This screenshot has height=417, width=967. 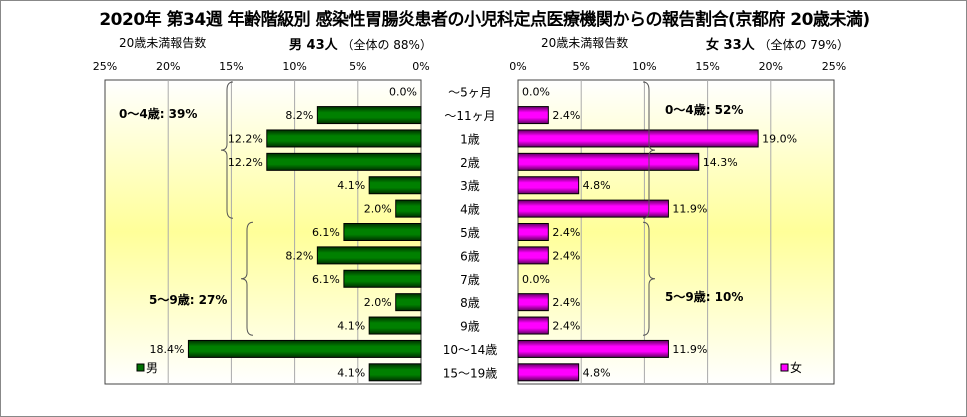 I want to click on male-data-label: 18.4%, so click(x=166, y=349).